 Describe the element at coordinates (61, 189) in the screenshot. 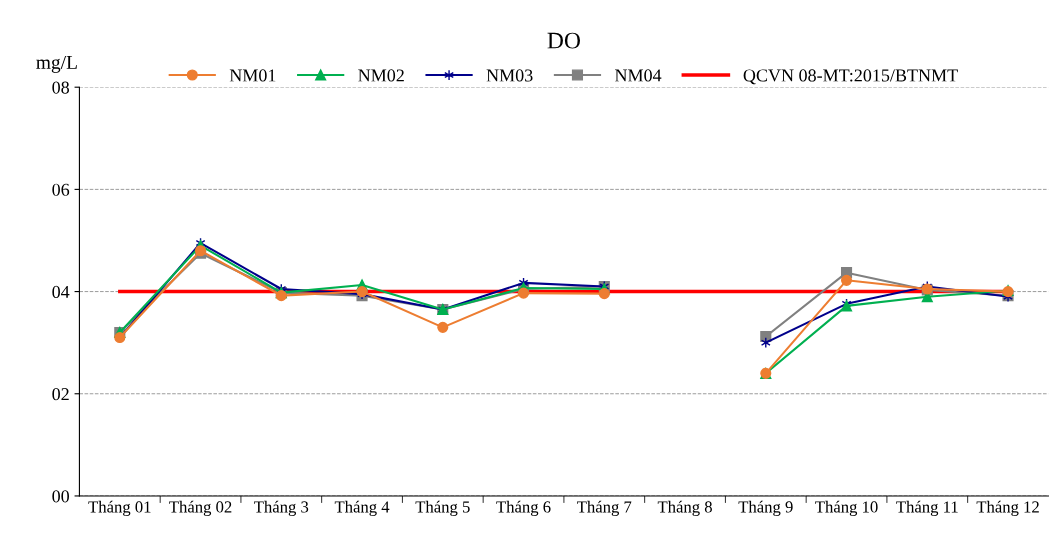

I see `y-tick-label: 06` at that location.